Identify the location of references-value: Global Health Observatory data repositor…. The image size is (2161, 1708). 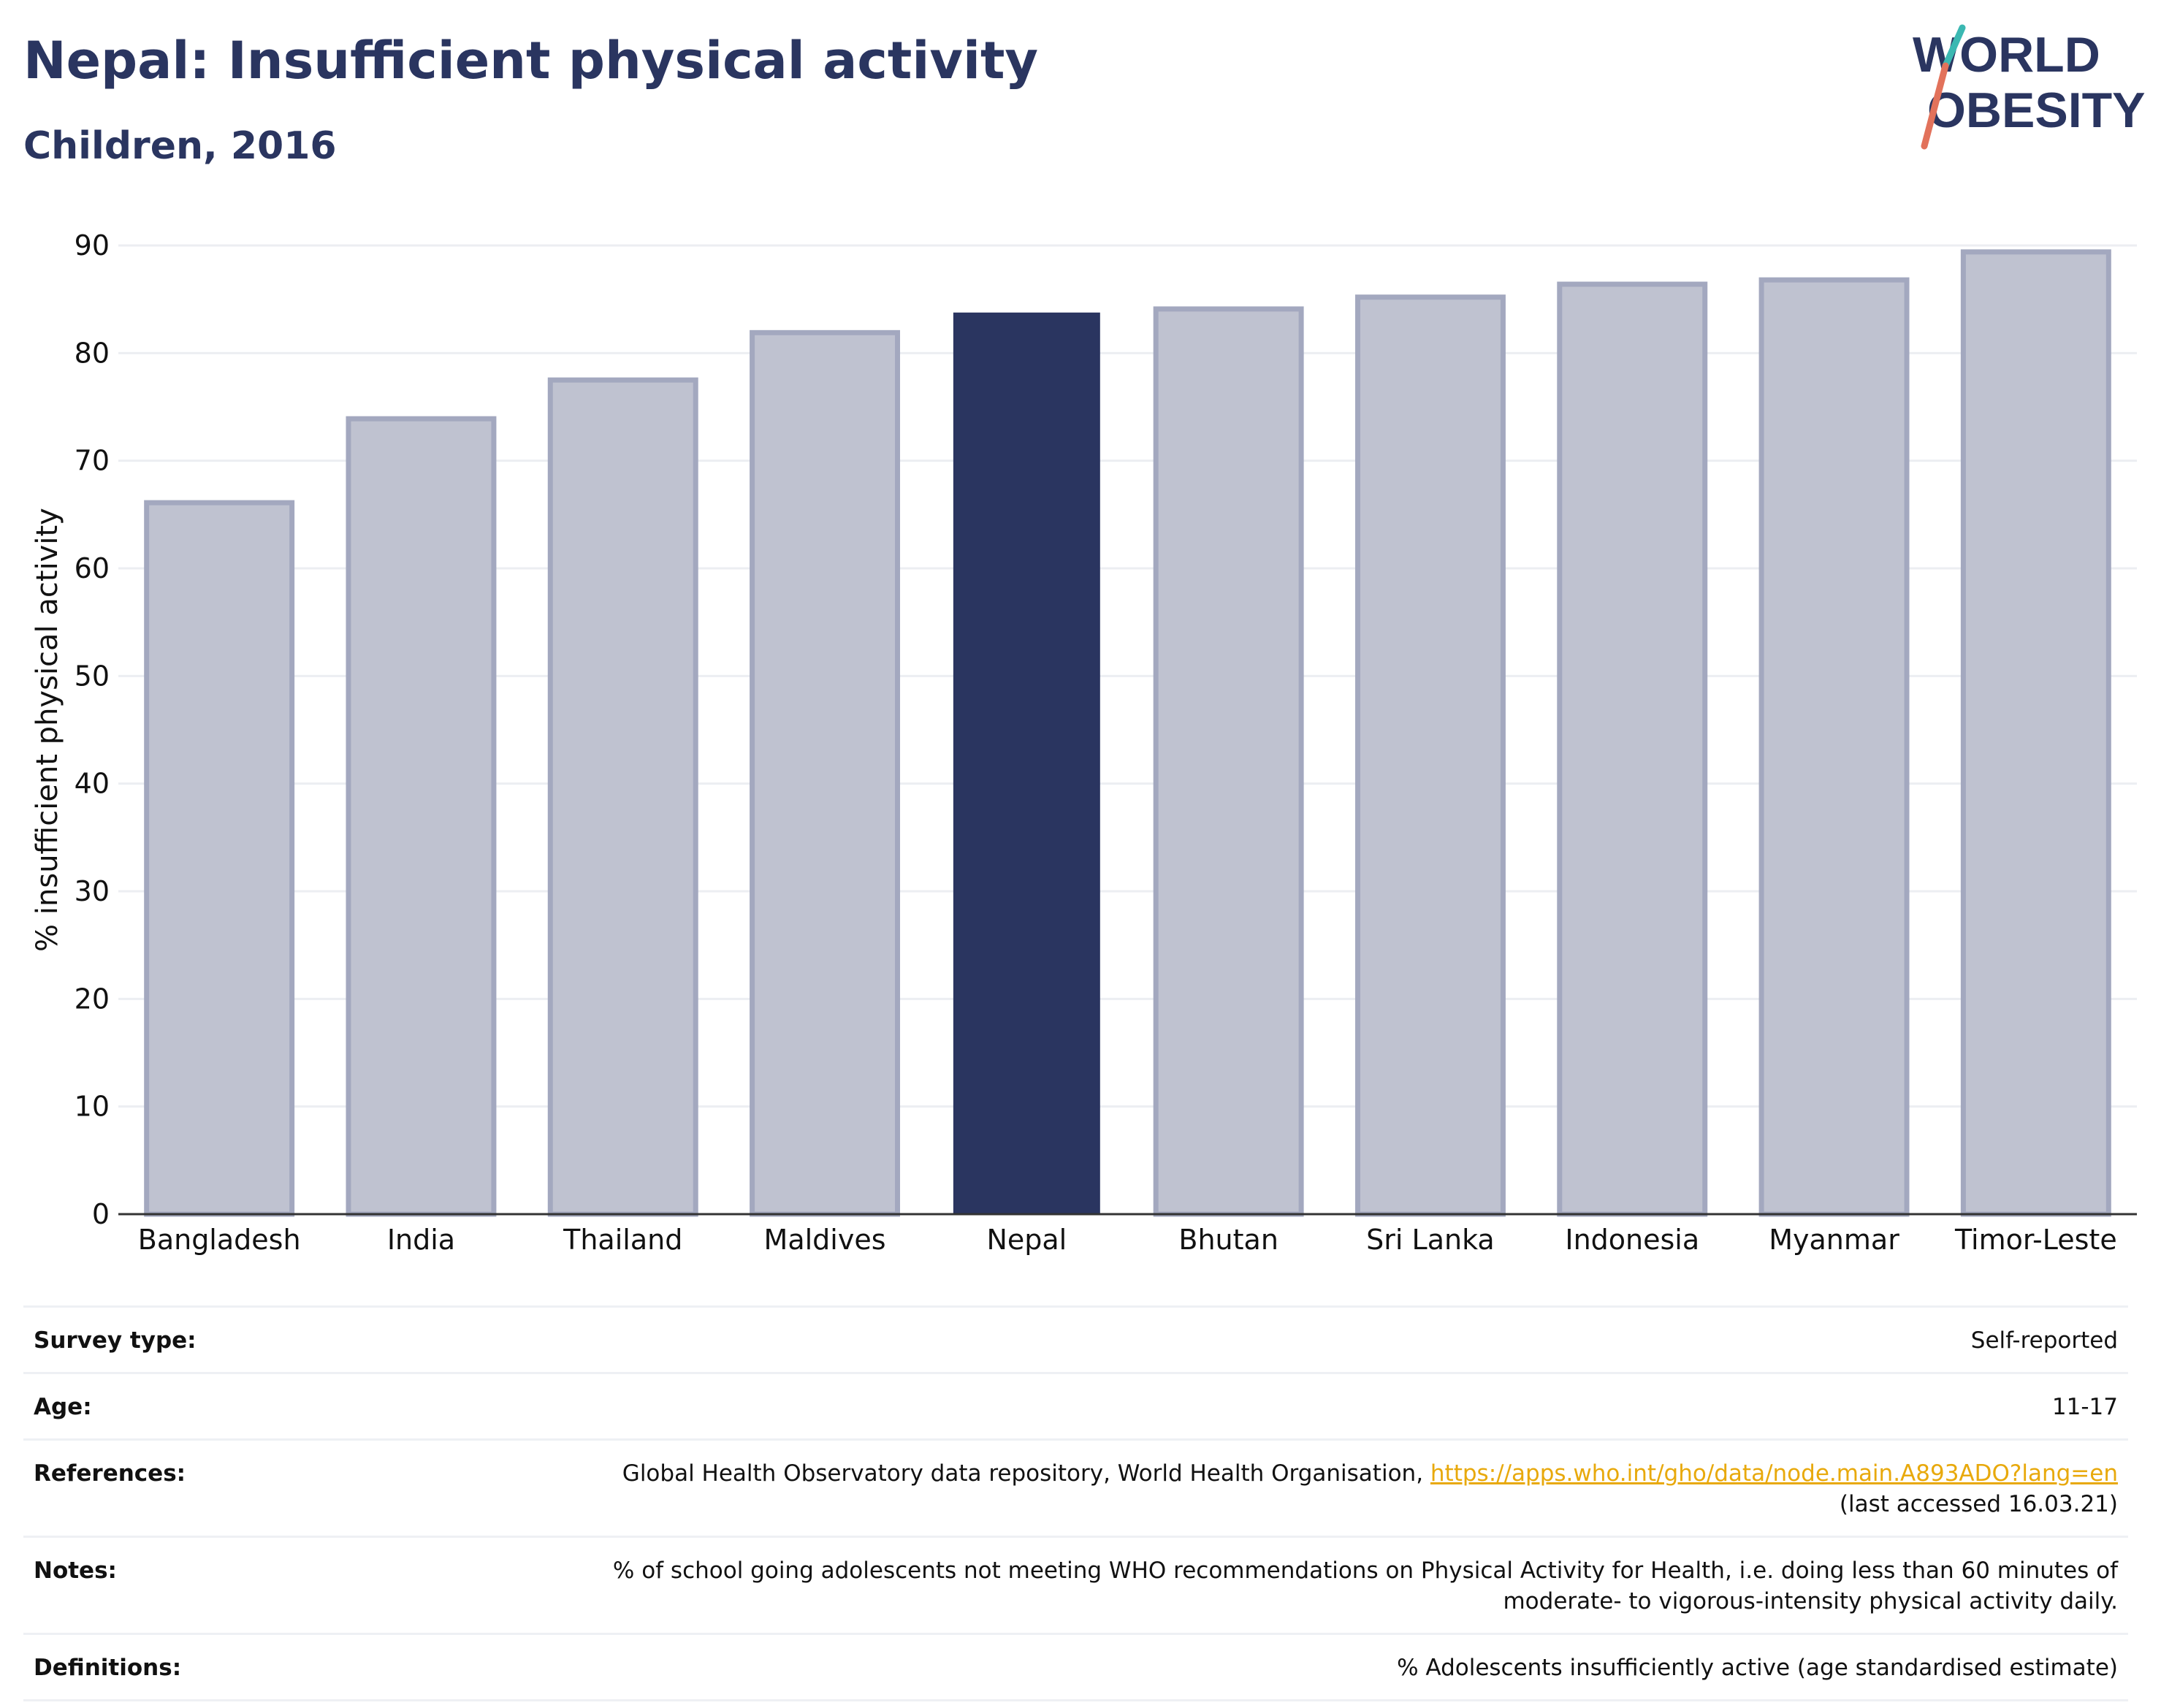
(1370, 1489).